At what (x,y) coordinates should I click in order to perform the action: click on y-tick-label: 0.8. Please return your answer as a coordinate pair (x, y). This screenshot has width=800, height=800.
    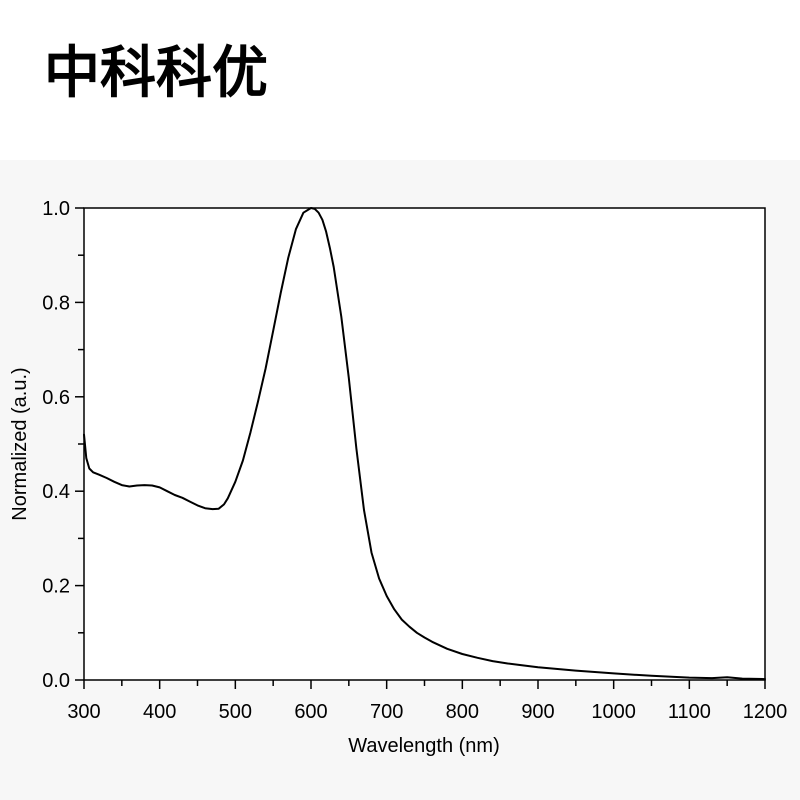
    Looking at the image, I should click on (56, 303).